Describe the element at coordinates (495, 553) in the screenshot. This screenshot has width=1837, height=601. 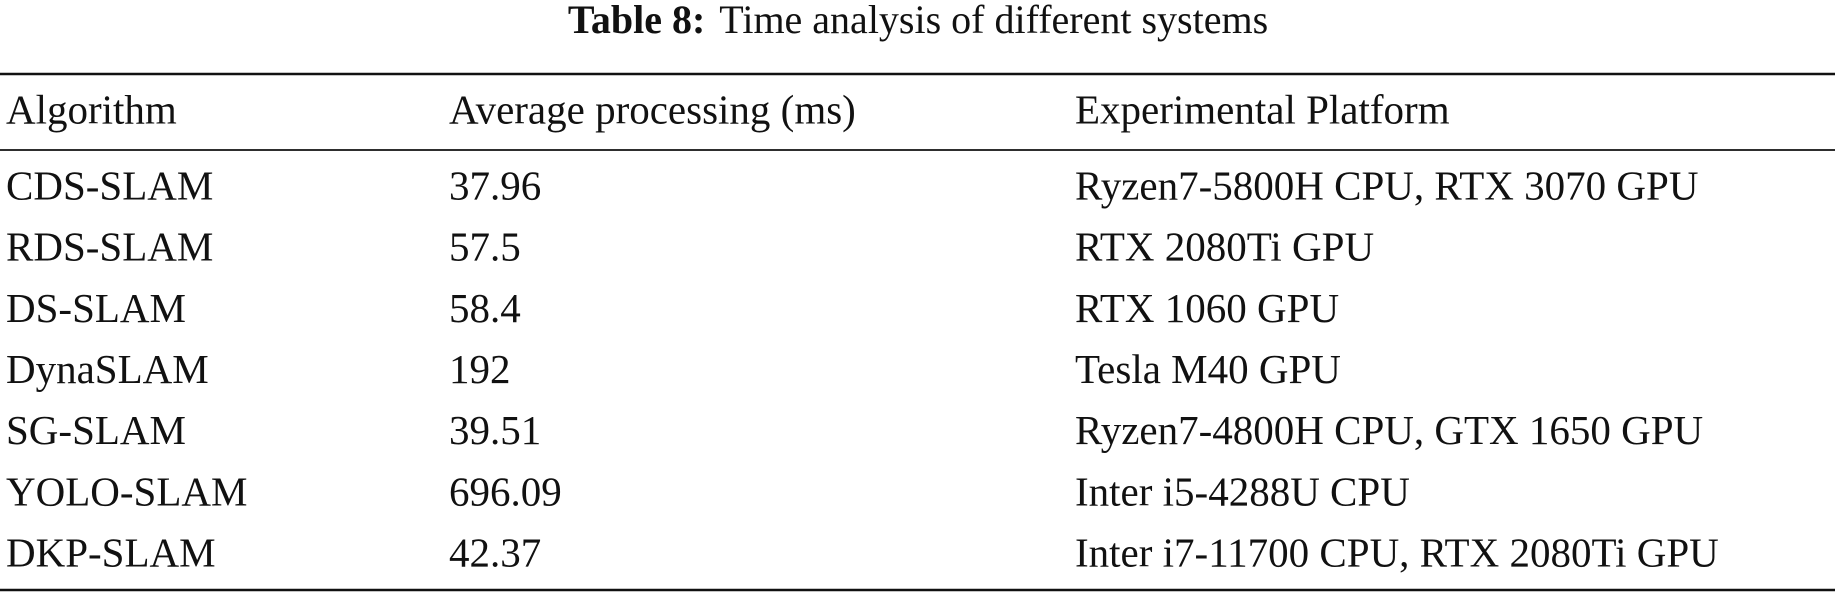
I see `table-cell: 42.37` at that location.